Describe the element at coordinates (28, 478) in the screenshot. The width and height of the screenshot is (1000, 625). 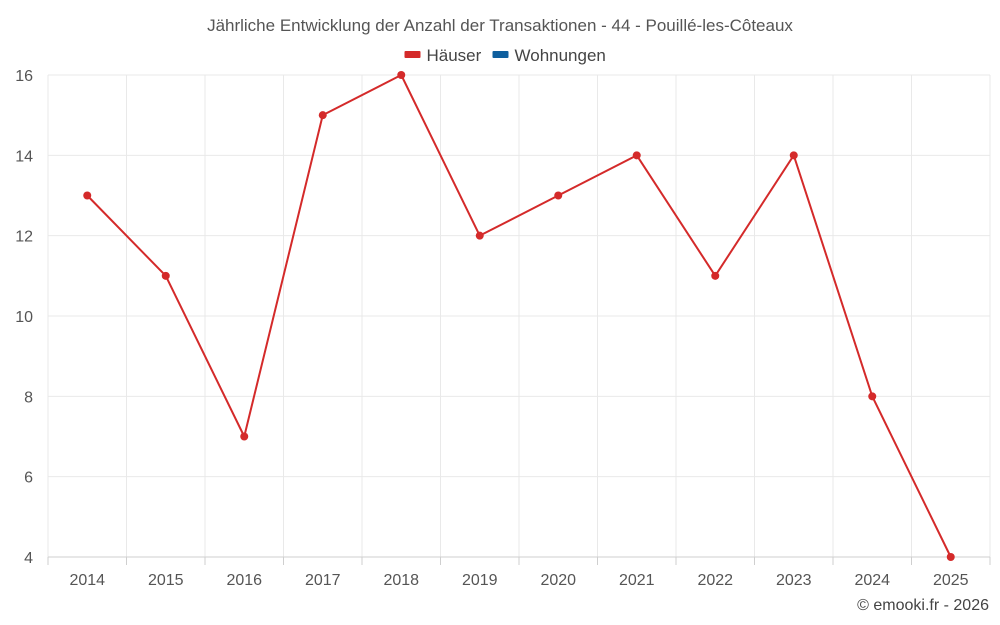
I see `y-tick-label: 6` at that location.